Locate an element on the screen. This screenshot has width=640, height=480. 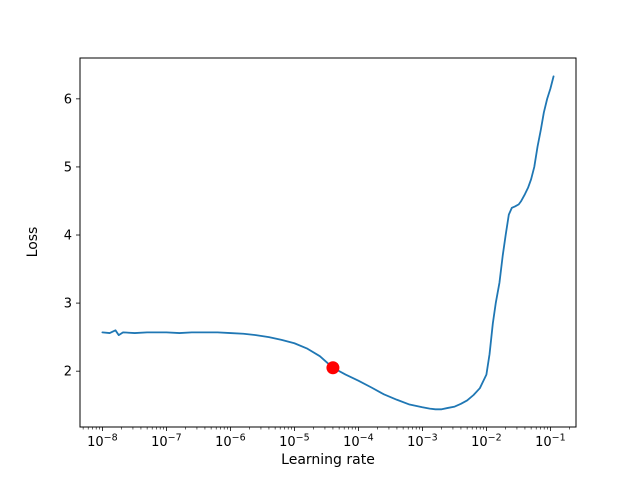
x-tick-label: 10⁻⁶ is located at coordinates (230, 442).